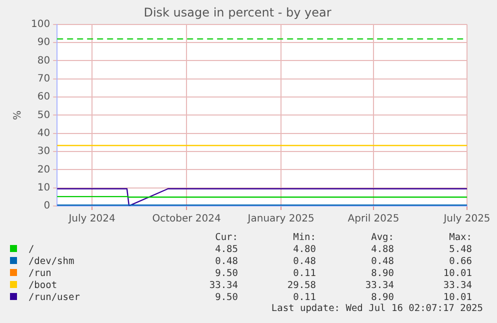  What do you see at coordinates (43, 42) in the screenshot?
I see `y-tick-label: 90` at bounding box center [43, 42].